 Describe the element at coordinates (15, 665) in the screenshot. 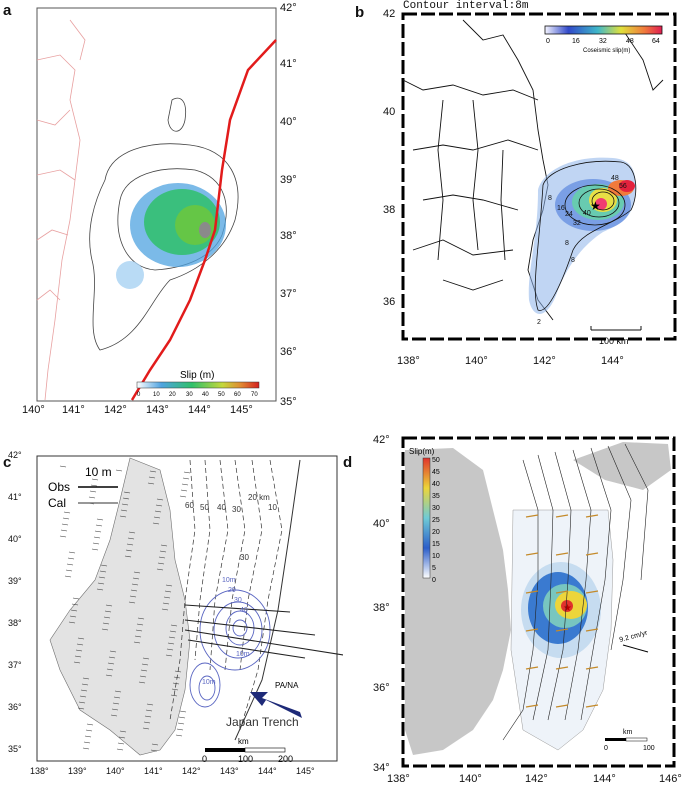

I see `lat-tick: 37°` at that location.